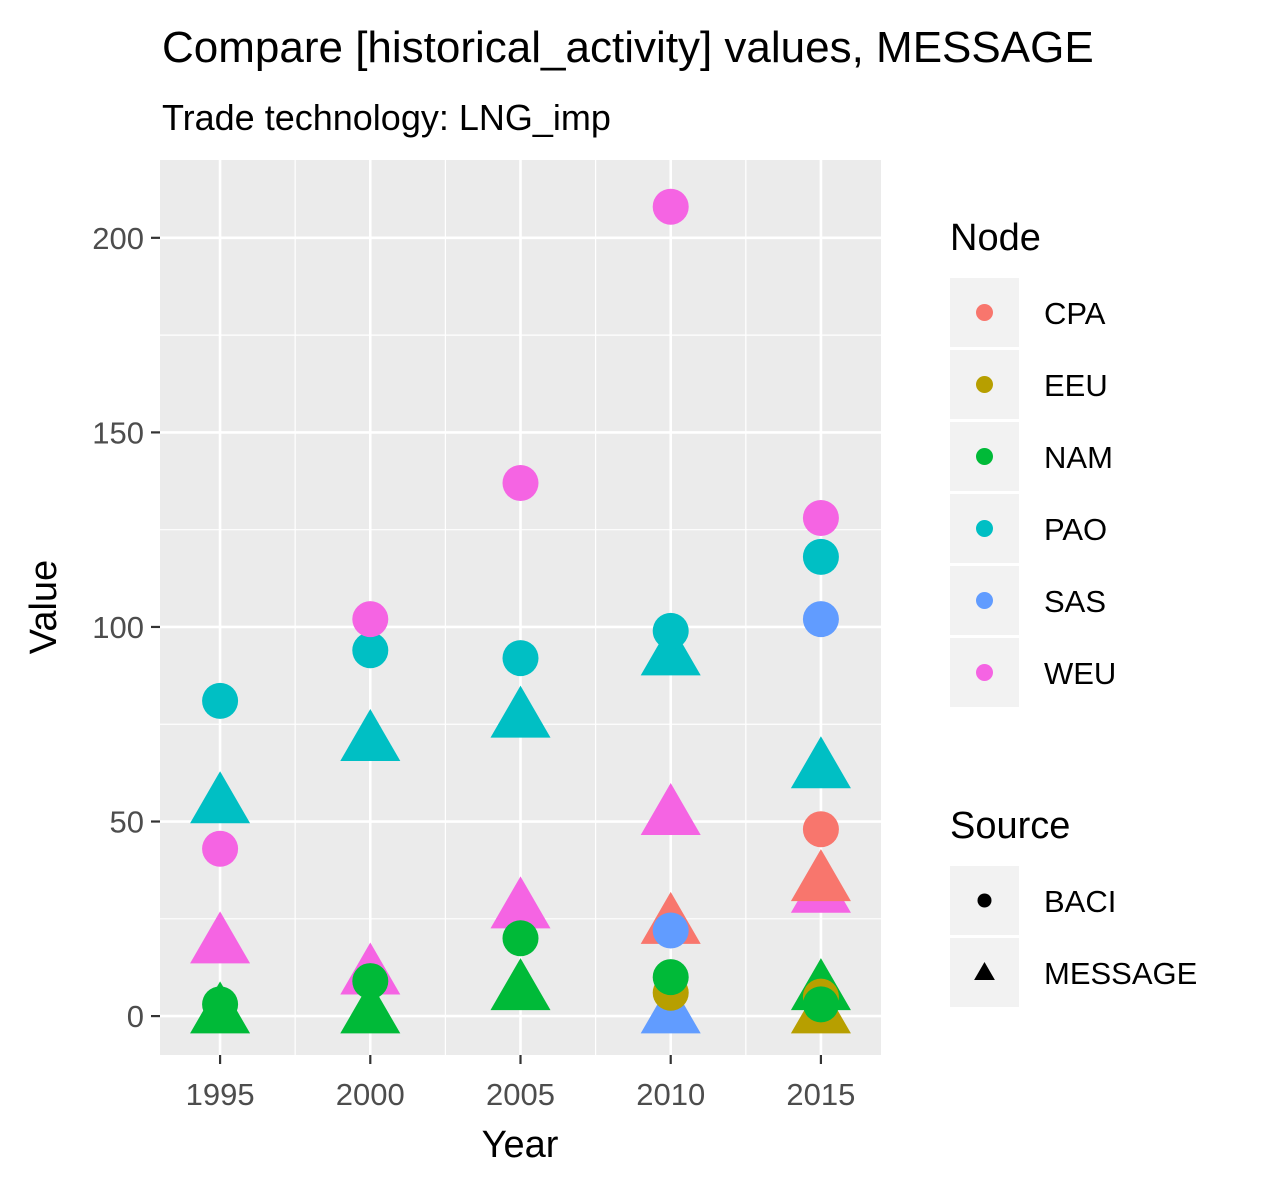  I want to click on legend-marker-cpa, so click(984, 312).